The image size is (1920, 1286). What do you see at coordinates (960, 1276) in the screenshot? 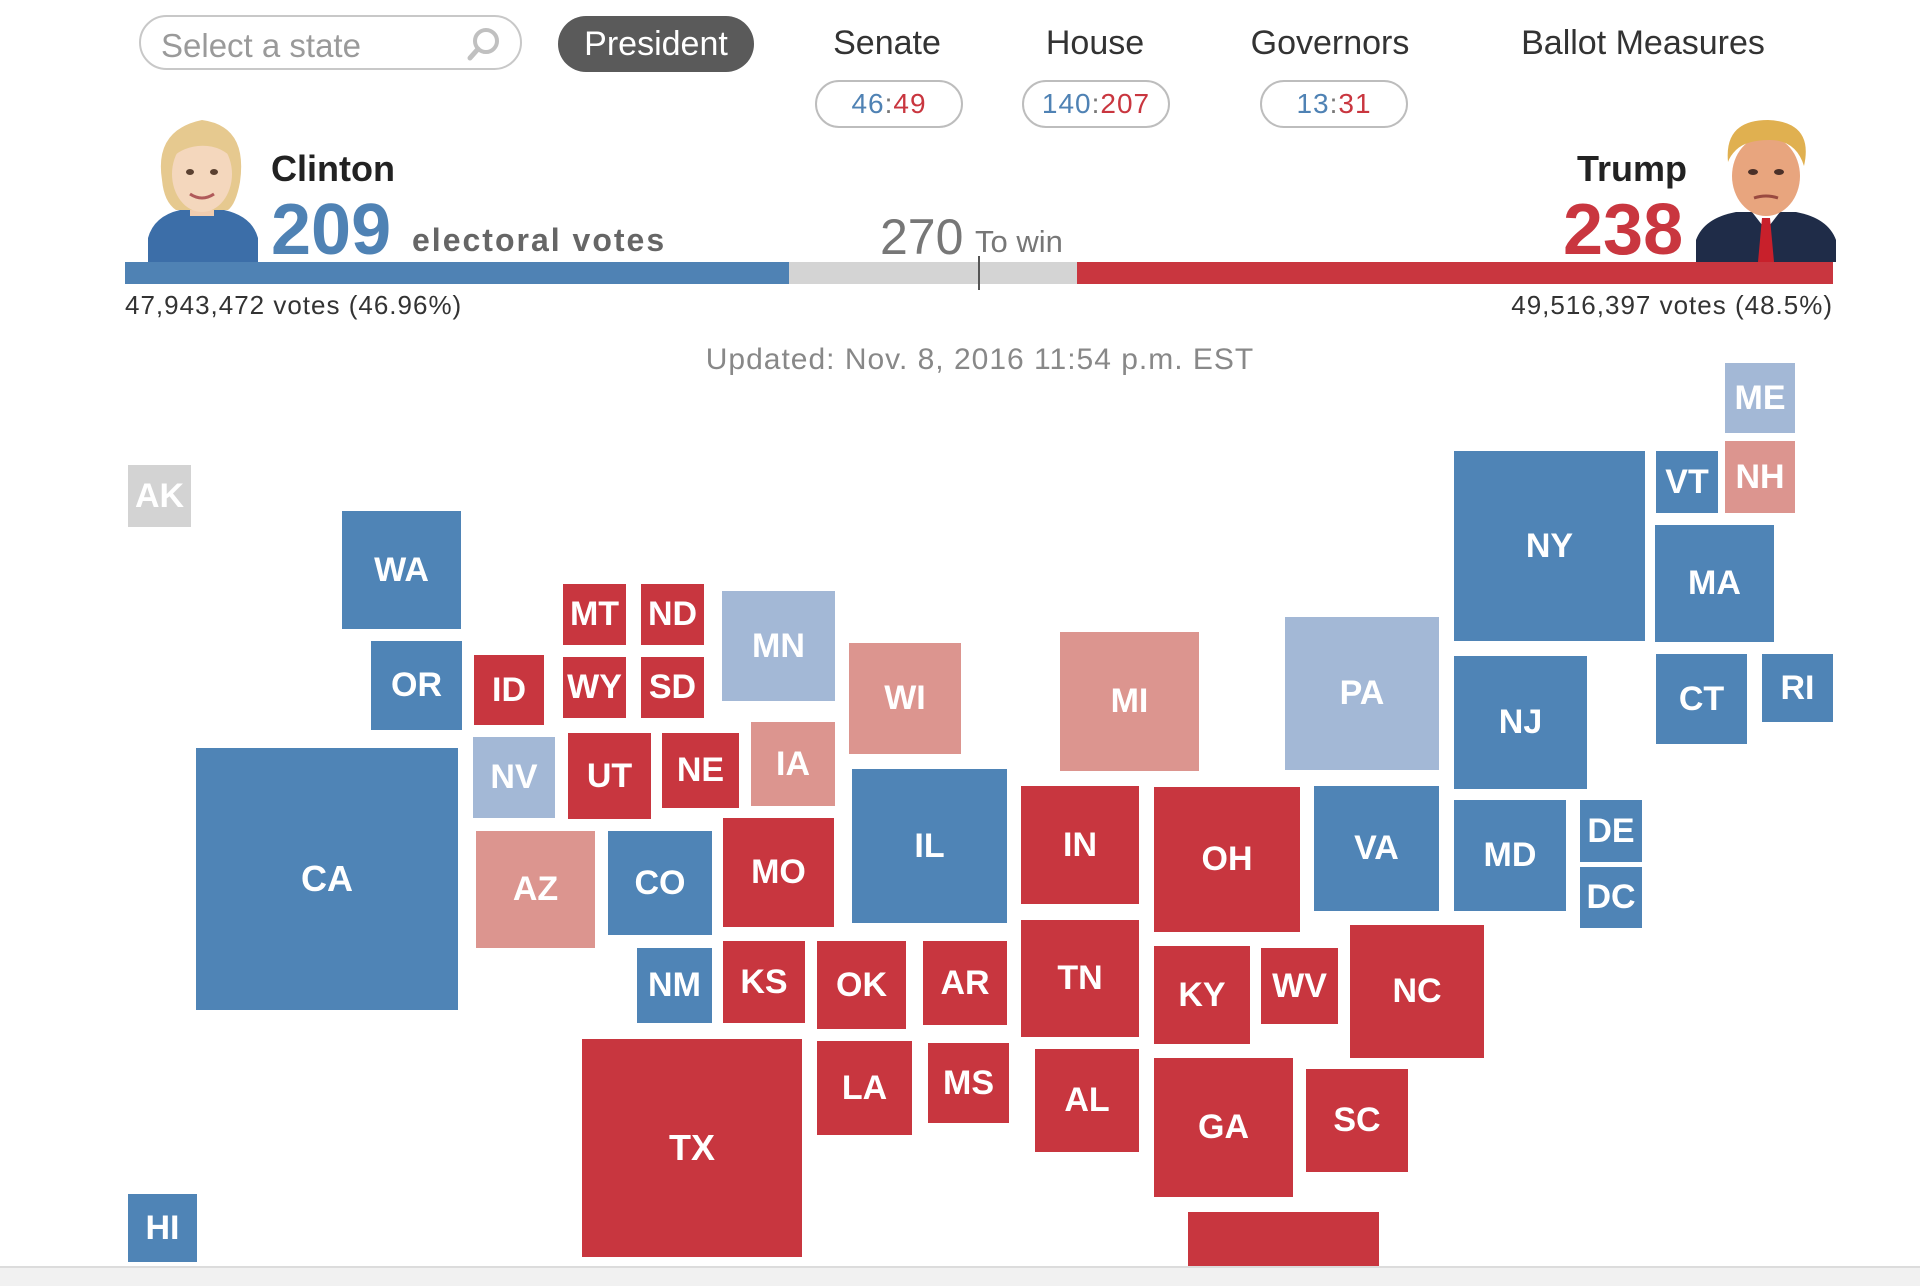
I see `page-bottom-divider` at bounding box center [960, 1276].